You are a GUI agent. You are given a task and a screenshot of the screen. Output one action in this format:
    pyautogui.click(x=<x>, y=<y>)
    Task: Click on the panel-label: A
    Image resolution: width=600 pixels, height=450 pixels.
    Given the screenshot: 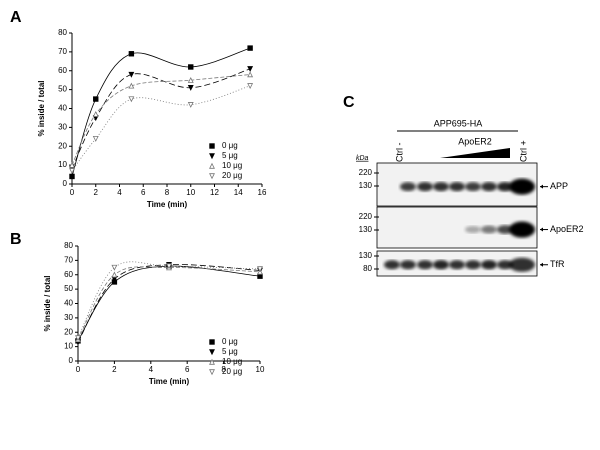 What is the action you would take?
    pyautogui.click(x=16, y=17)
    